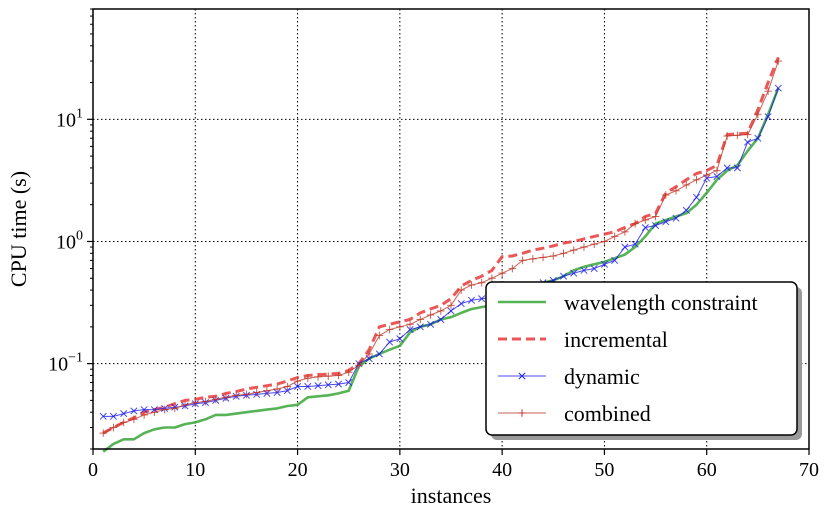  What do you see at coordinates (93, 470) in the screenshot?
I see `x-tick-label: 0` at bounding box center [93, 470].